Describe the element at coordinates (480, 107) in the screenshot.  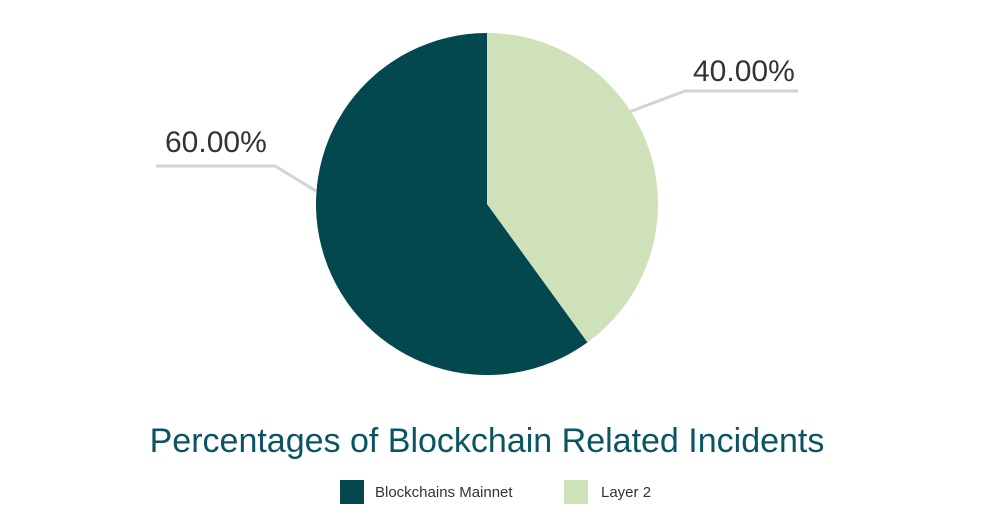
I see `data-labels: 60.00% 40.00%` at that location.